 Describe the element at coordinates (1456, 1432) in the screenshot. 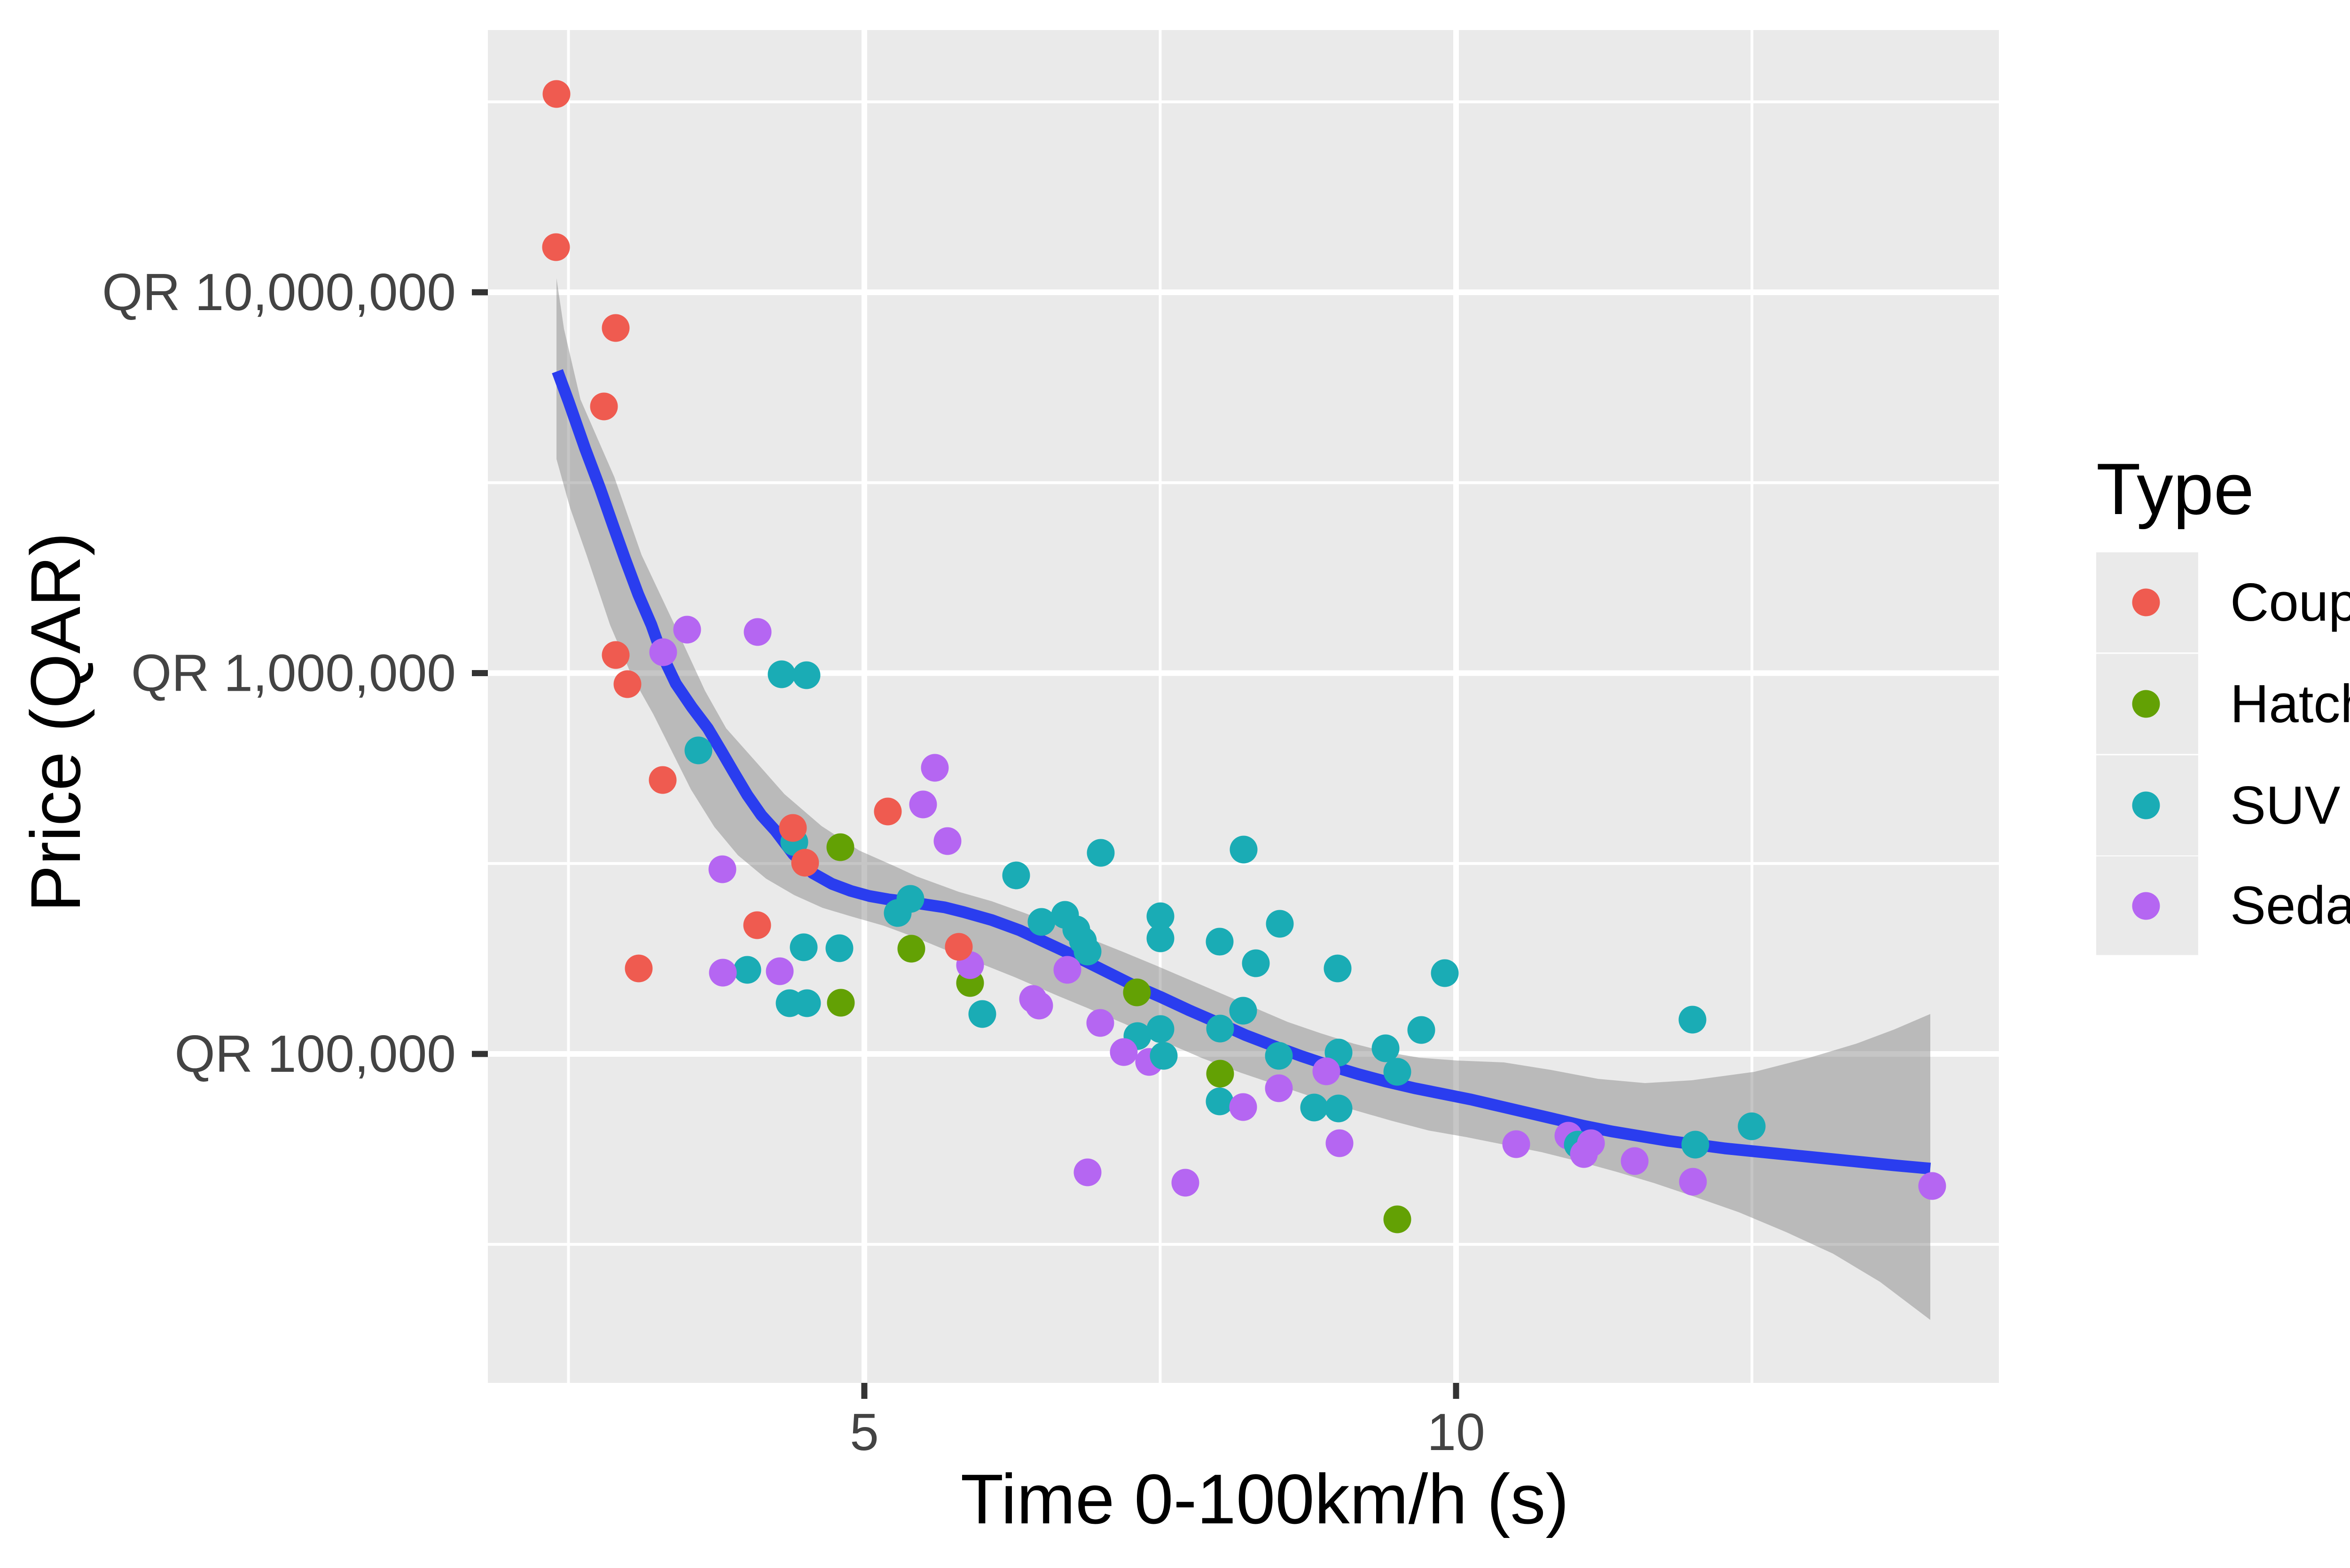

I see `svg-text: 10` at that location.